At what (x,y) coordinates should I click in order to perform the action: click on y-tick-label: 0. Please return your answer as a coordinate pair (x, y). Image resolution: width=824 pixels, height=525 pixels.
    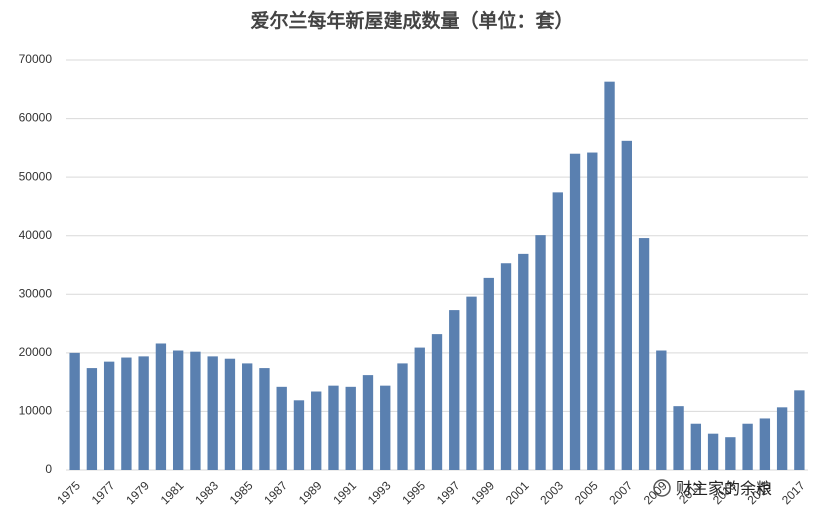
    Looking at the image, I should click on (48, 469).